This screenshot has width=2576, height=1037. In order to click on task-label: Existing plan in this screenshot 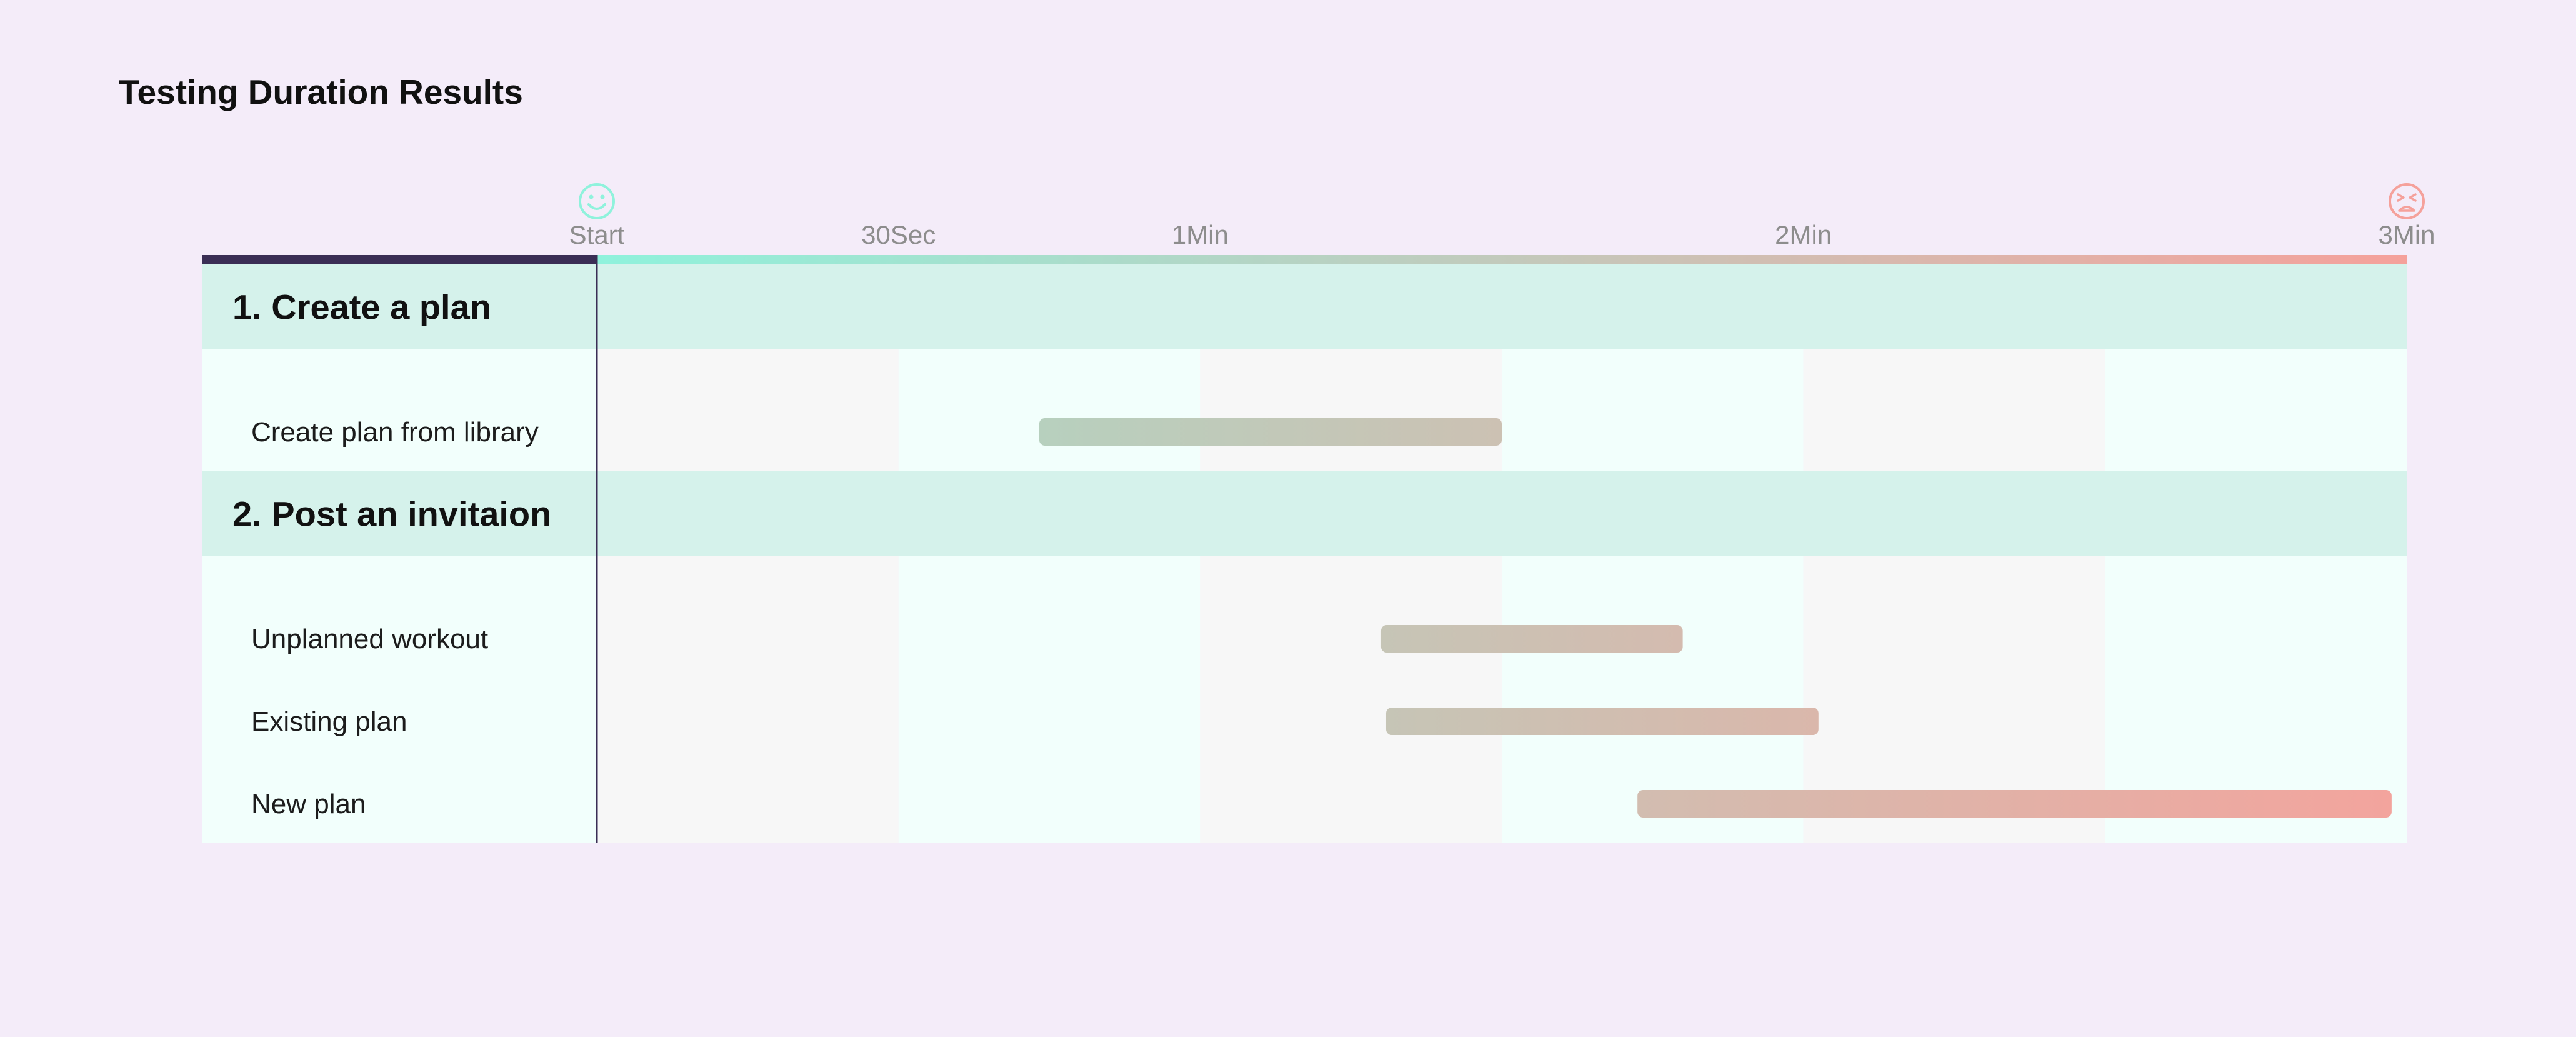, I will do `click(329, 721)`.